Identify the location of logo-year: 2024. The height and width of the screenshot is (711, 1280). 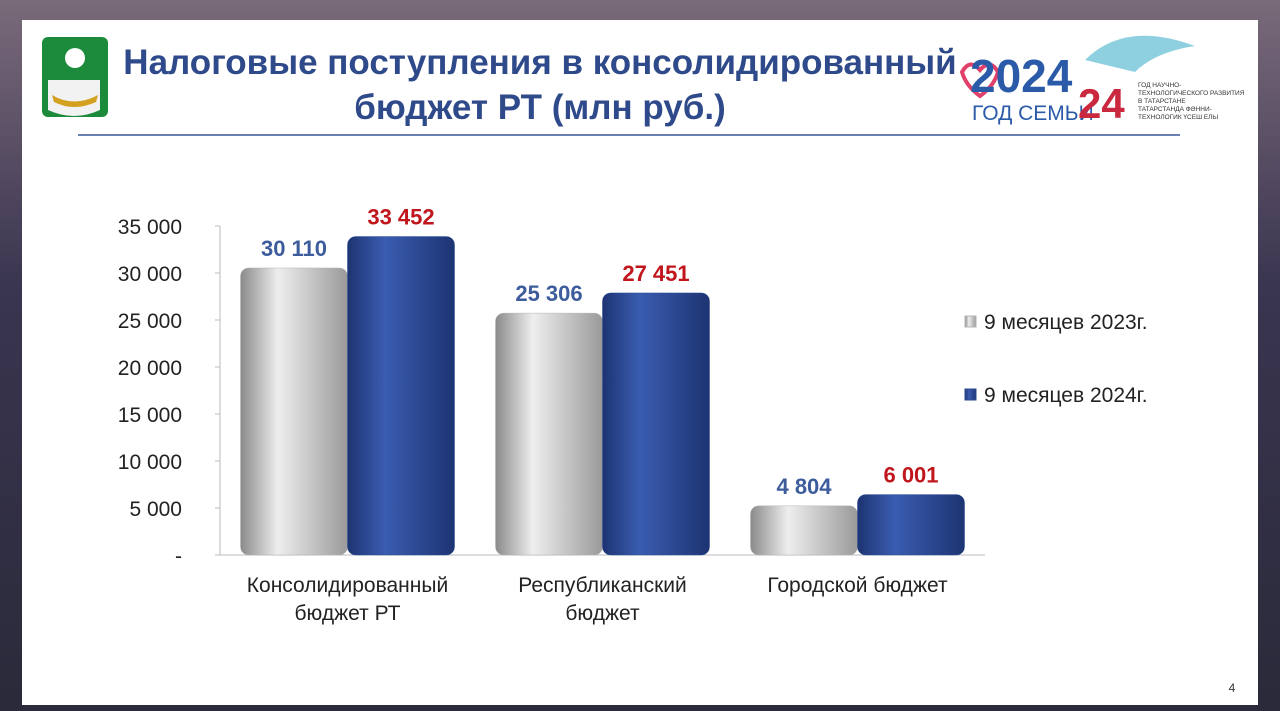
(1021, 76).